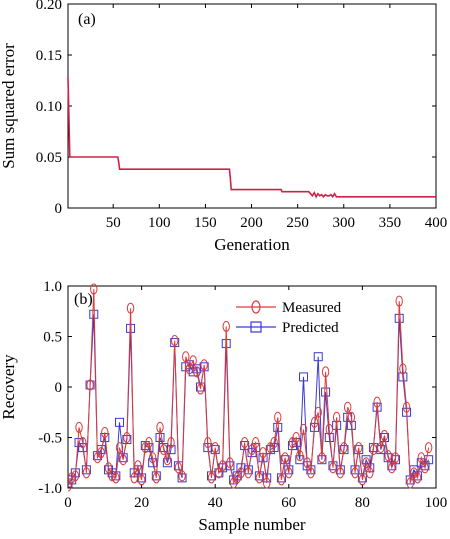 This screenshot has width=450, height=539. What do you see at coordinates (9, 387) in the screenshot?
I see `panel-b-ylabel: Recovery` at bounding box center [9, 387].